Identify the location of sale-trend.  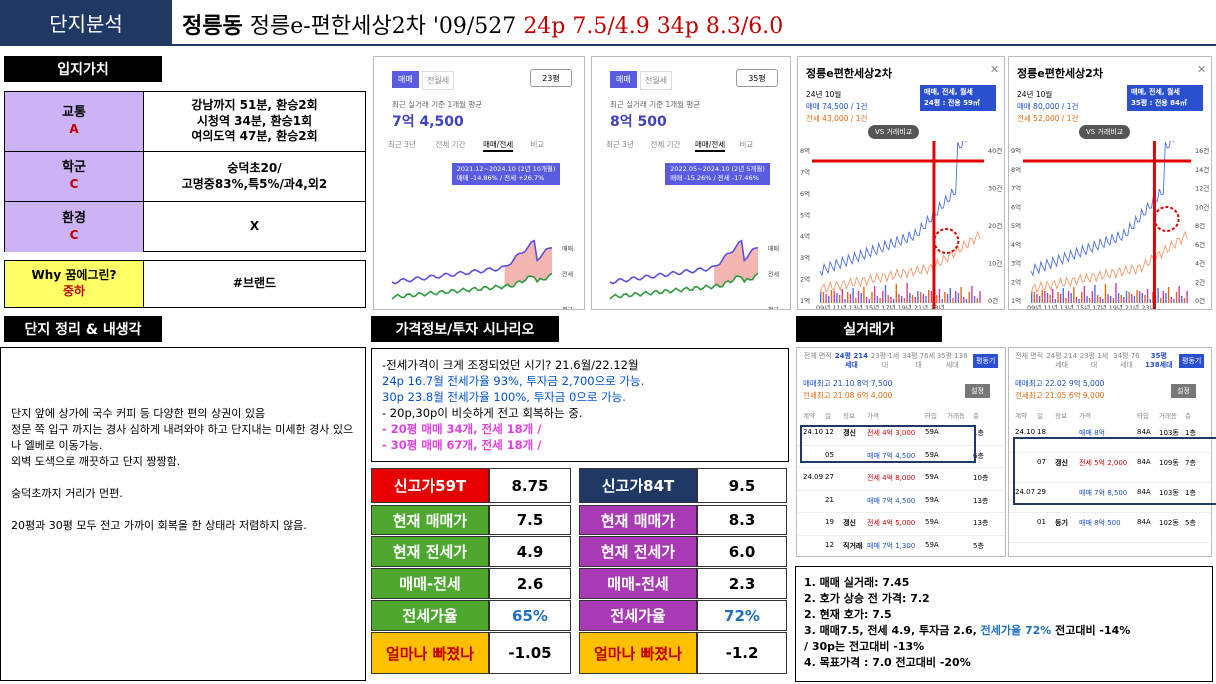
(893, 209).